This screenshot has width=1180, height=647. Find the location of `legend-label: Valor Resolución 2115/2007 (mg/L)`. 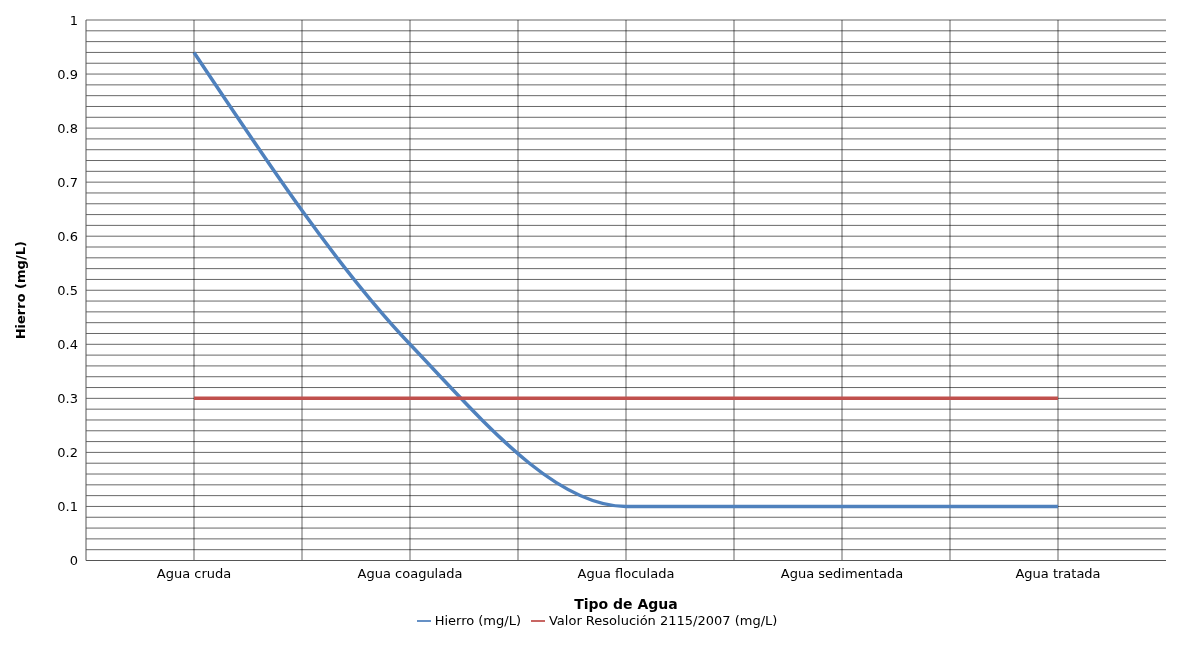

legend-label: Valor Resolución 2115/2007 (mg/L) is located at coordinates (663, 620).